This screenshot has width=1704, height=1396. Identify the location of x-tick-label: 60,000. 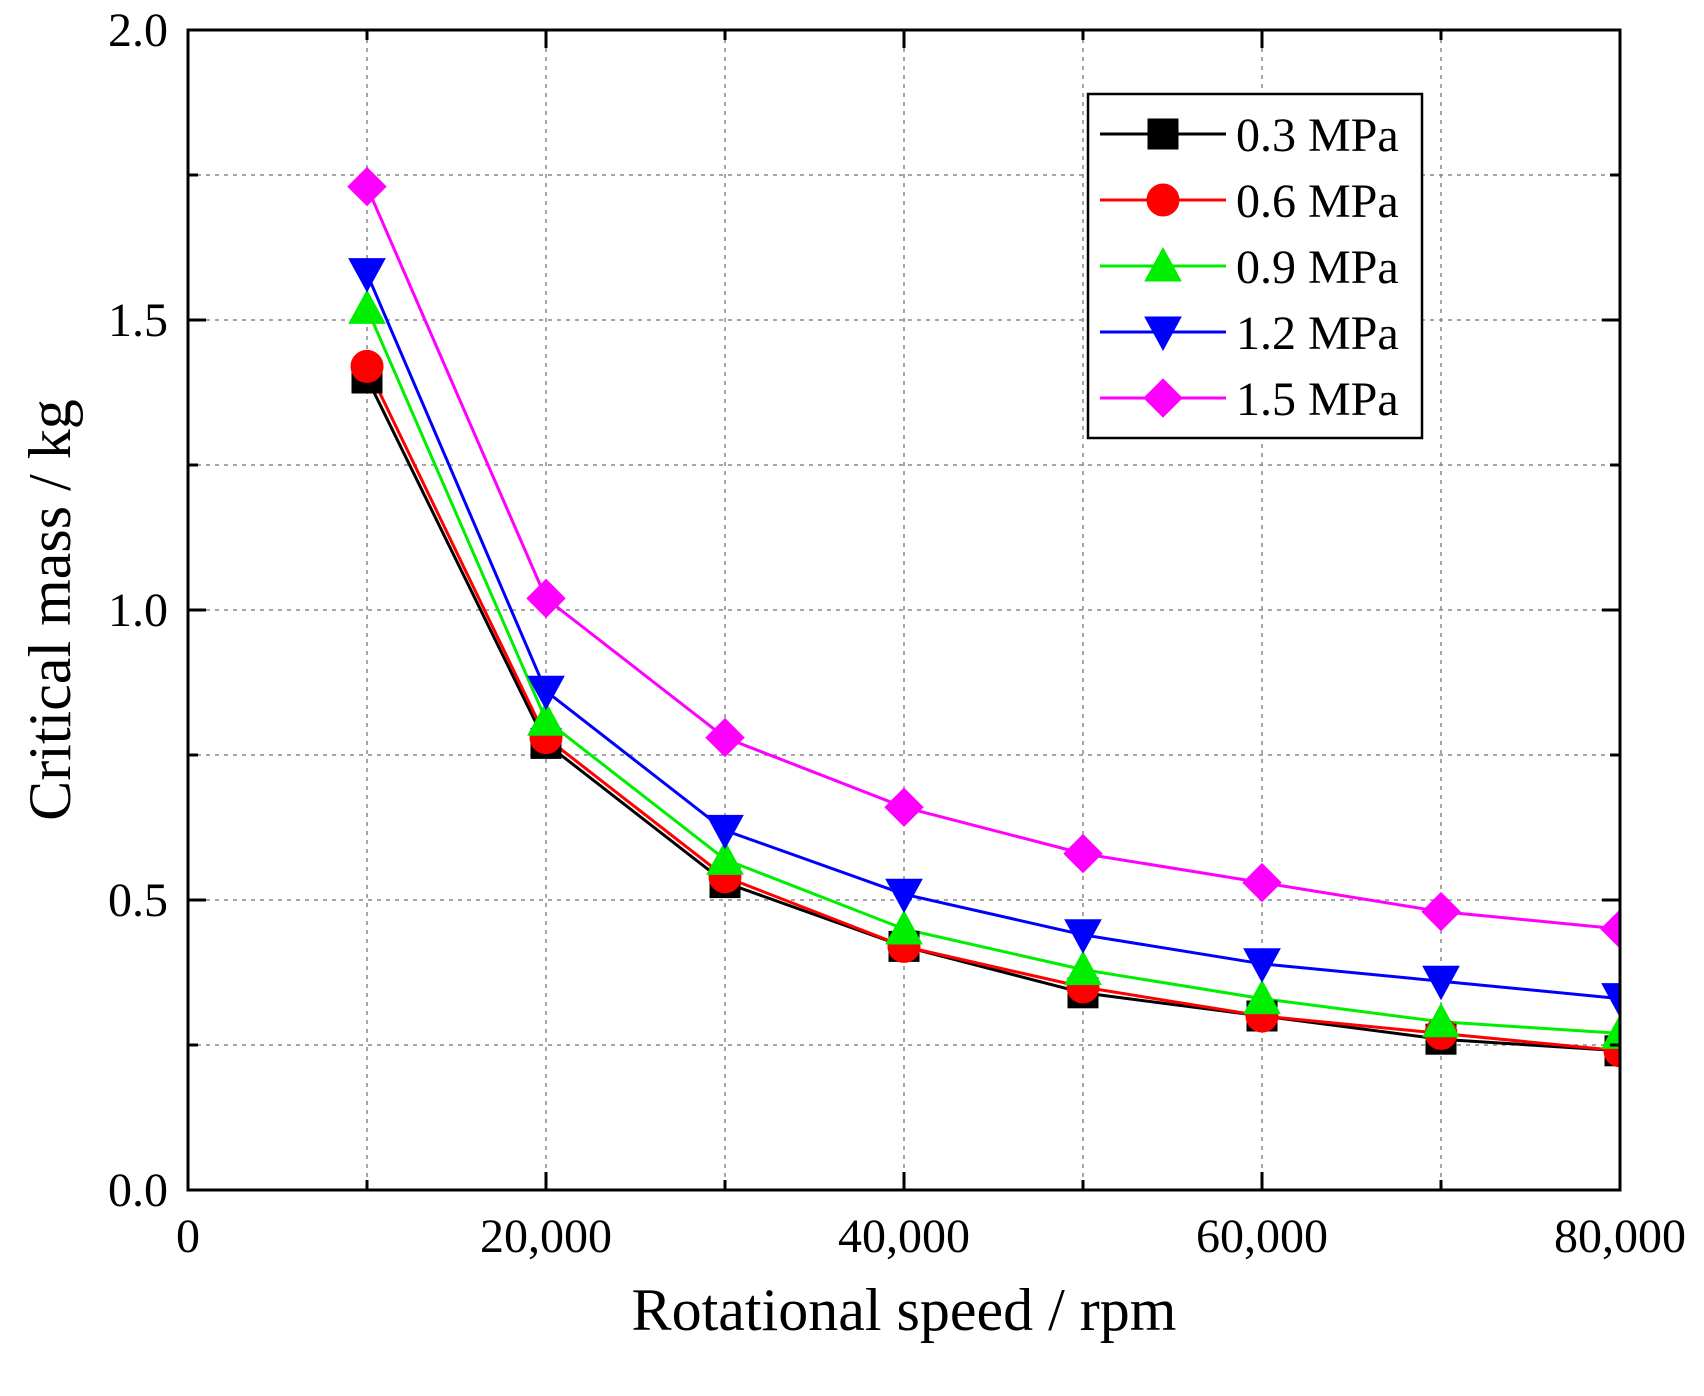
(1262, 1236).